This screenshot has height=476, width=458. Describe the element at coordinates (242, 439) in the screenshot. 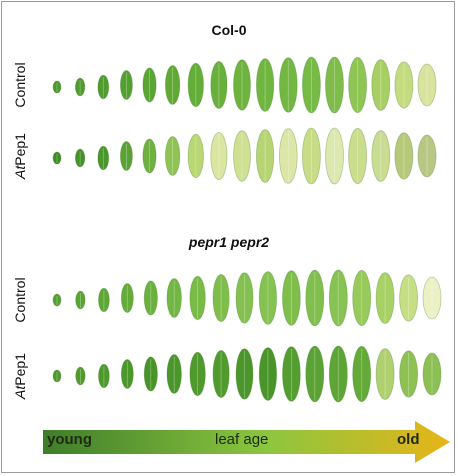

I see `age-label-leaf-age: leaf age` at that location.